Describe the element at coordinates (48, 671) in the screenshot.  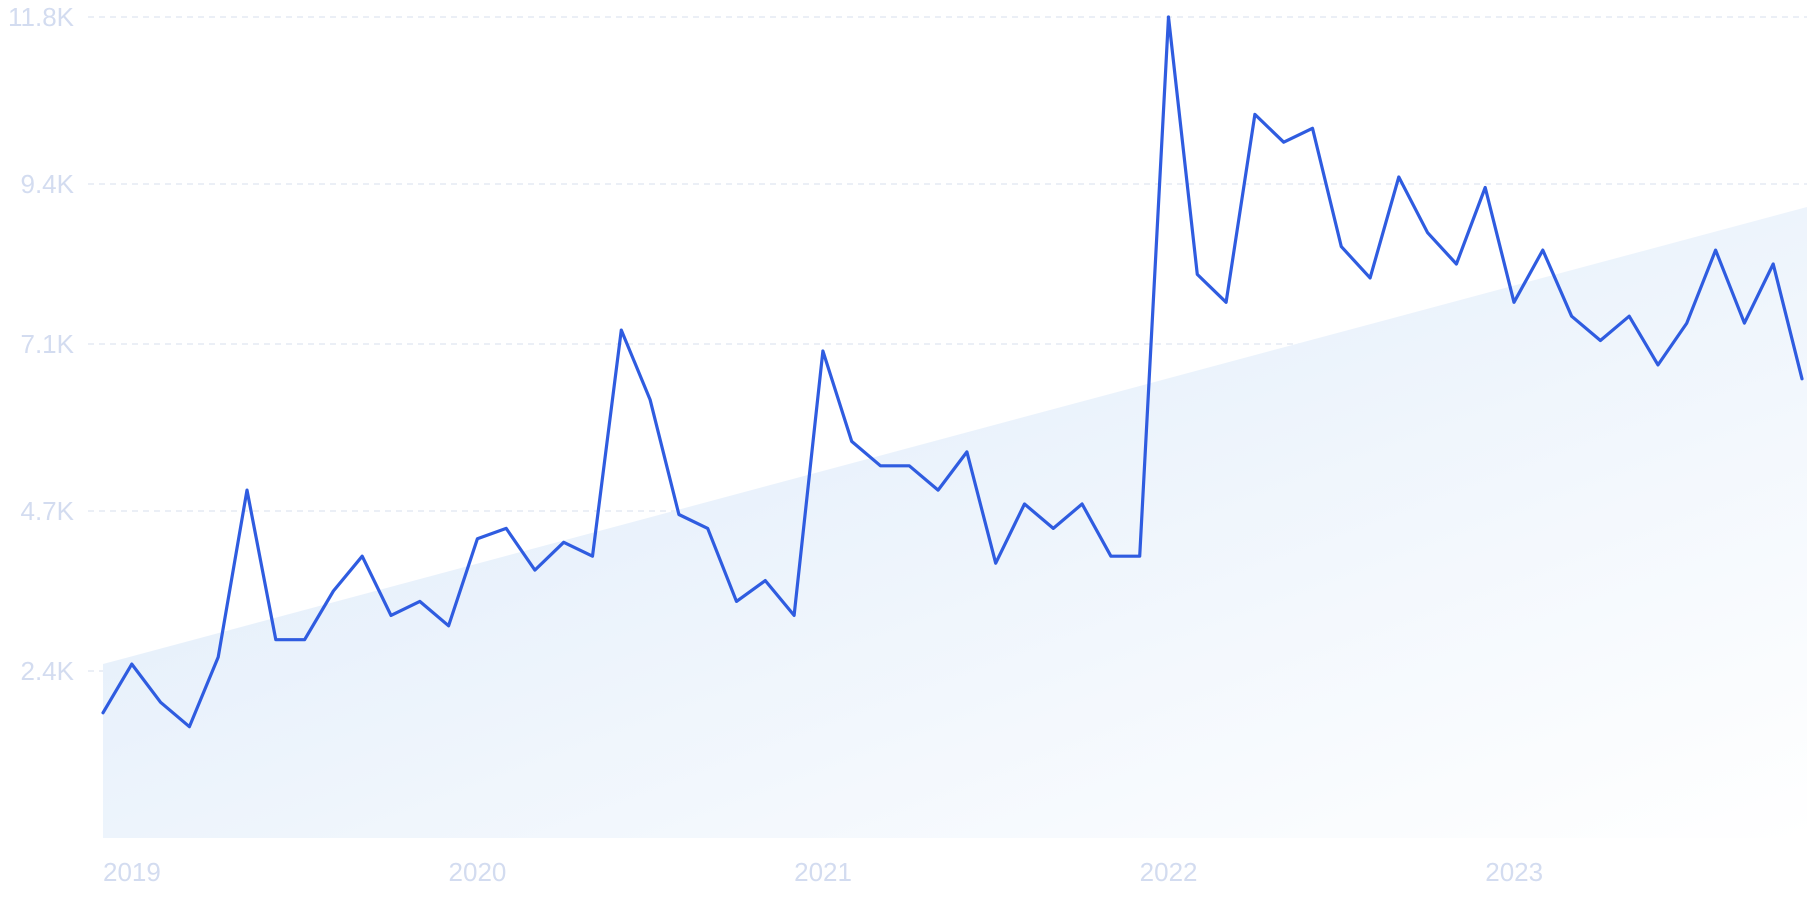
I see `y-tick-label: 2.4K` at that location.